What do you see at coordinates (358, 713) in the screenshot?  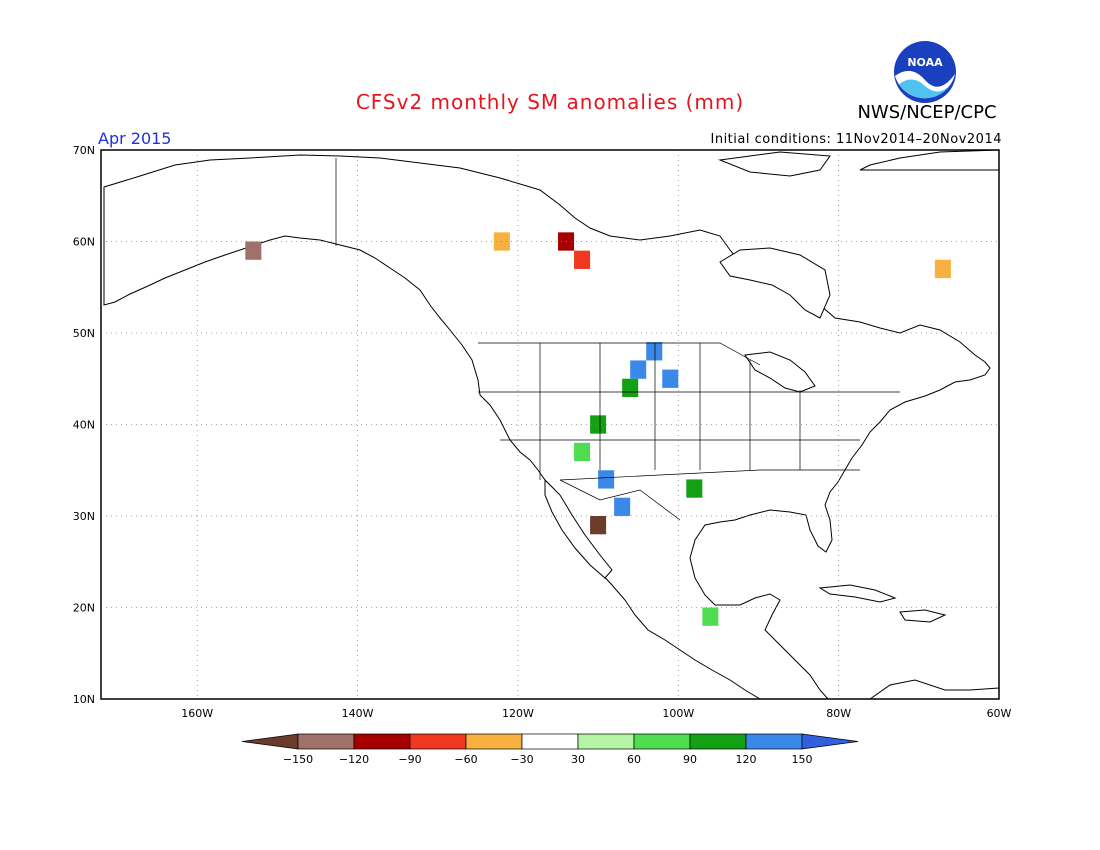 I see `lon-label: 140W` at bounding box center [358, 713].